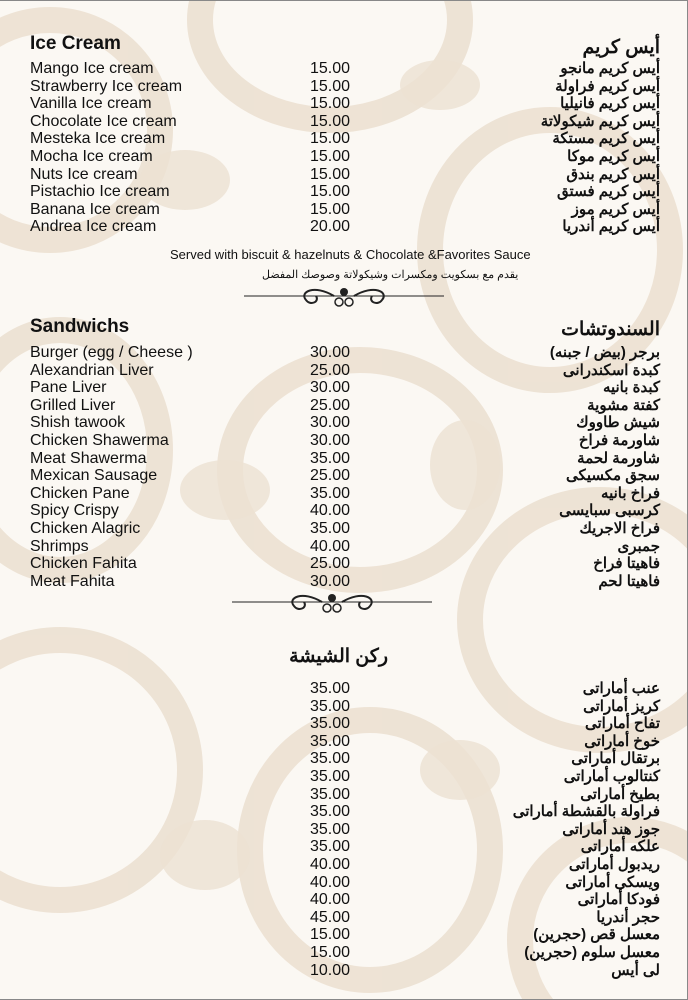  What do you see at coordinates (631, 388) in the screenshot?
I see `item-name-ar: كبدة بانيه` at bounding box center [631, 388].